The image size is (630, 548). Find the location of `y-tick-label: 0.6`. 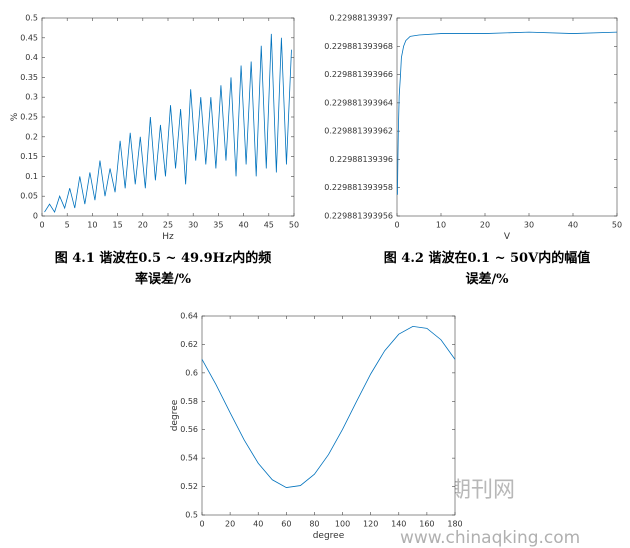

y-tick-label: 0.6 is located at coordinates (191, 372).